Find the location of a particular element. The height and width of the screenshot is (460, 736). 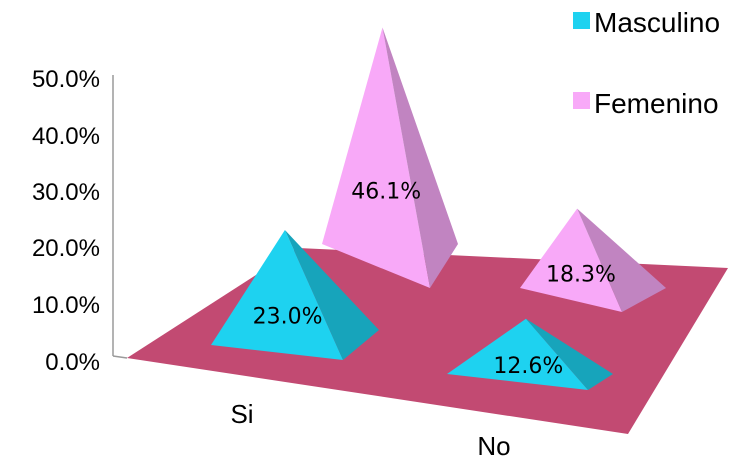

y-tick-label: 0.0% is located at coordinates (72, 362).